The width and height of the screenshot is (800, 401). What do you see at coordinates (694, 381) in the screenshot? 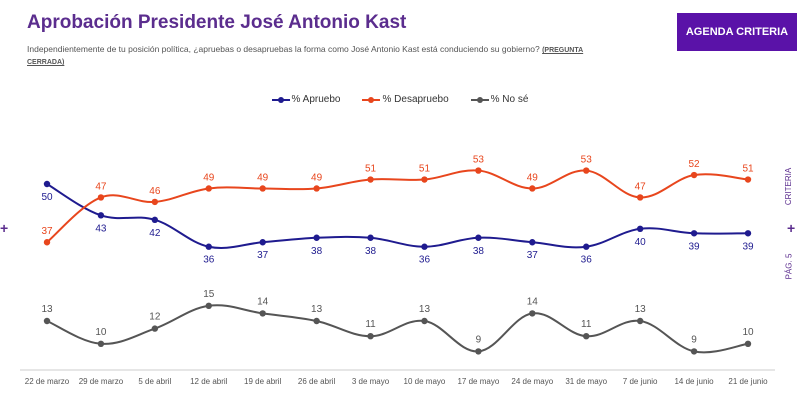
I see `x-tick-label: 14 de junio` at bounding box center [694, 381].